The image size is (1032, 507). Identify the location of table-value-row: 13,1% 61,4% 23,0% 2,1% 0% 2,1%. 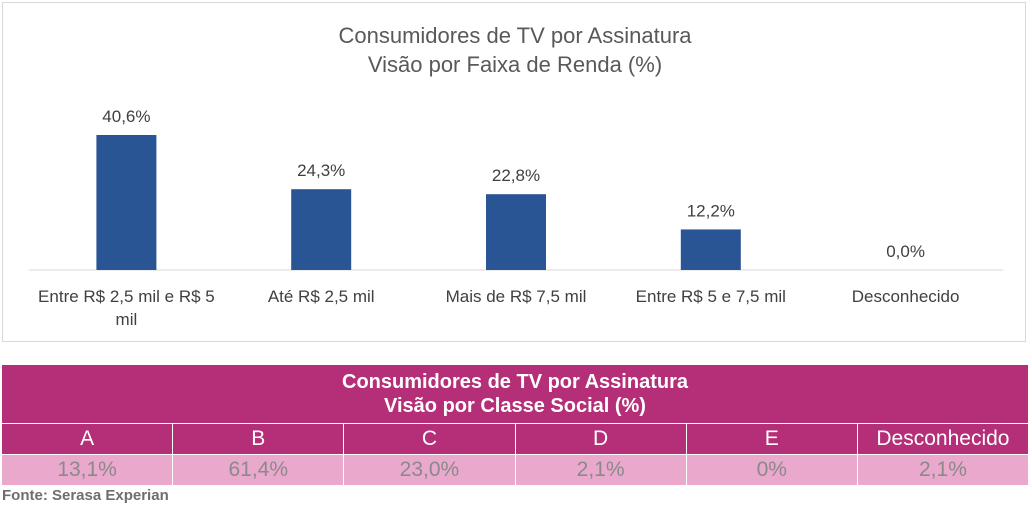
(515, 469).